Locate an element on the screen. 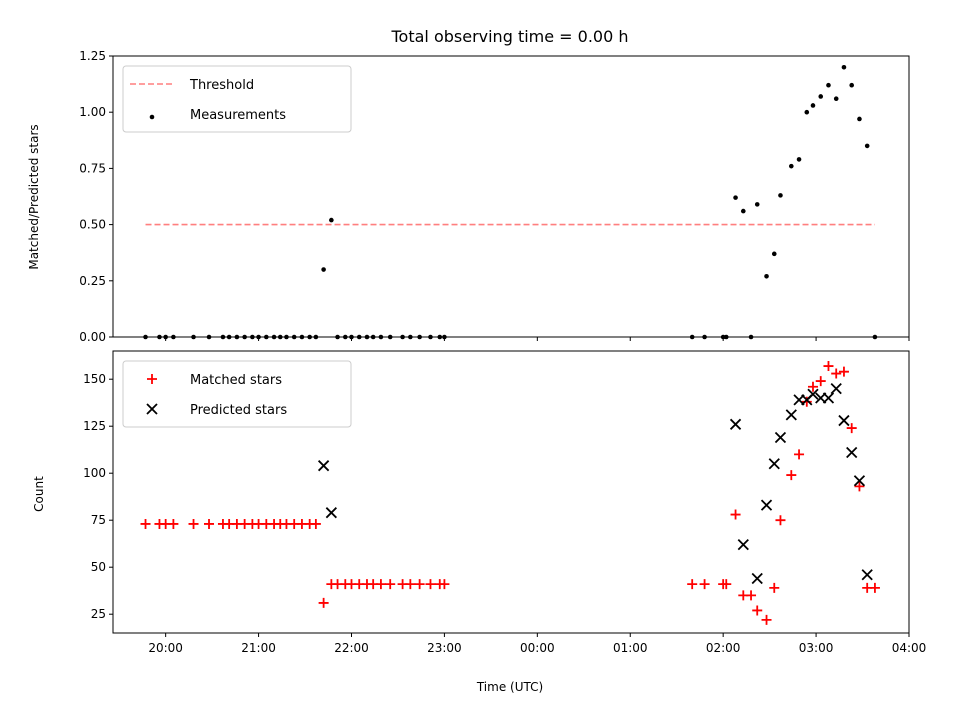 This screenshot has width=960, height=720. legend-matched-swatch is located at coordinates (152, 379).